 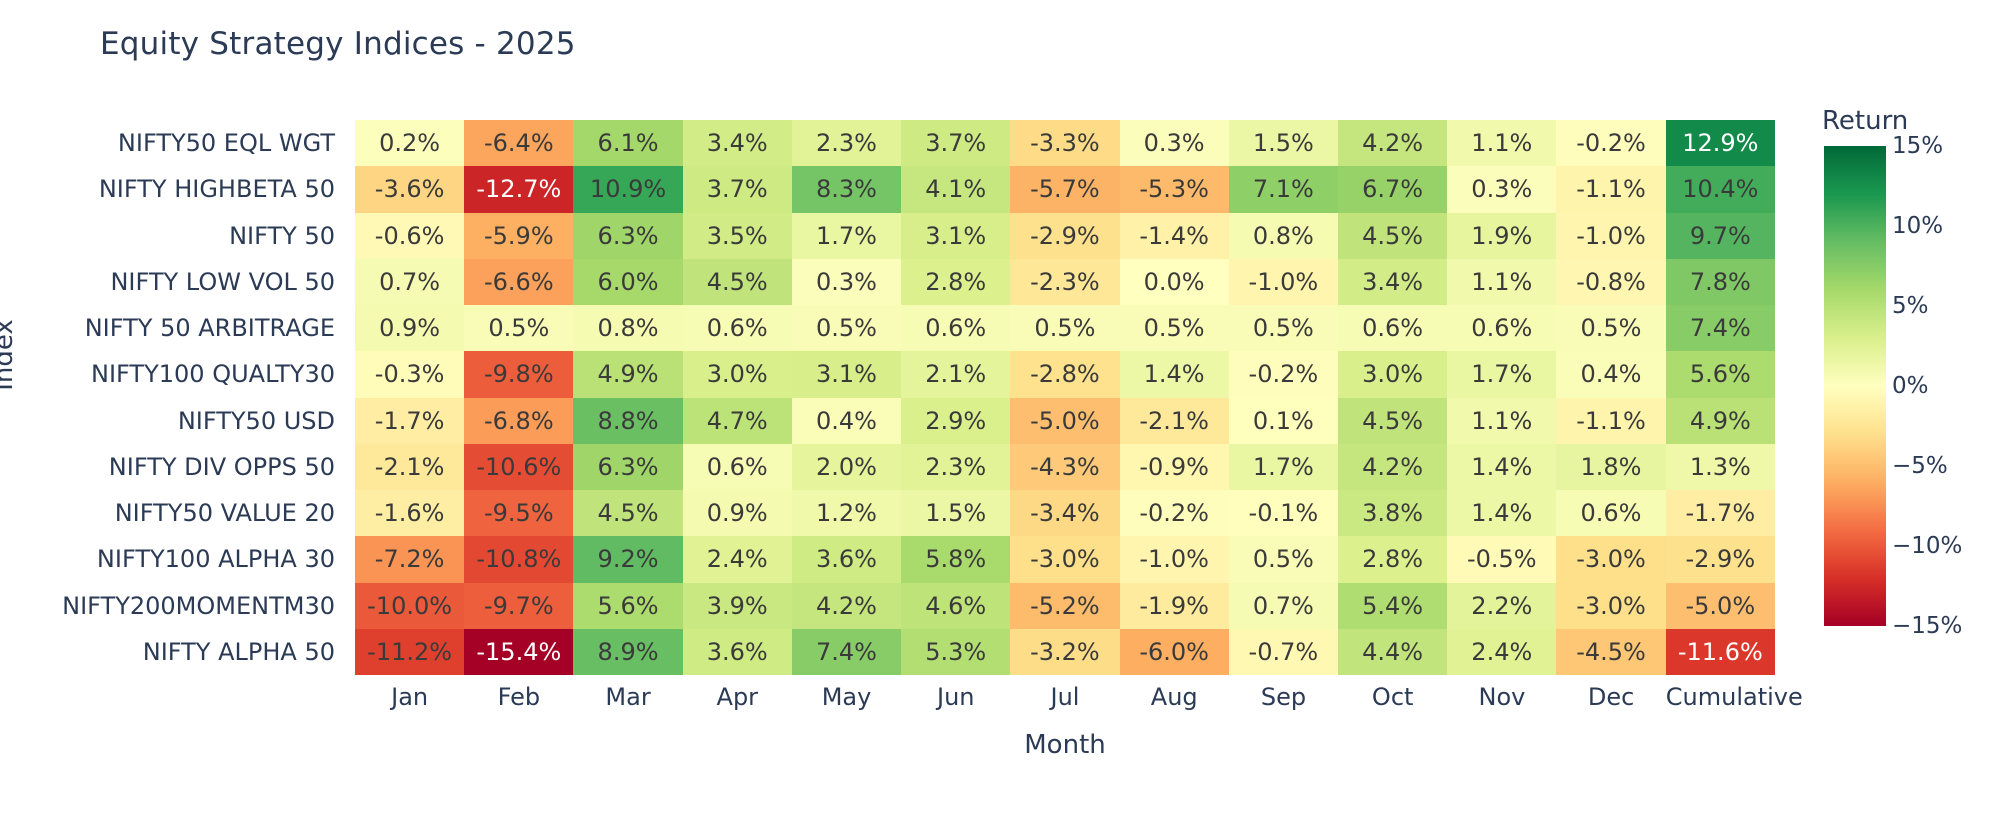 What do you see at coordinates (628, 281) in the screenshot?
I see `heatmap-cell: 6.0%` at bounding box center [628, 281].